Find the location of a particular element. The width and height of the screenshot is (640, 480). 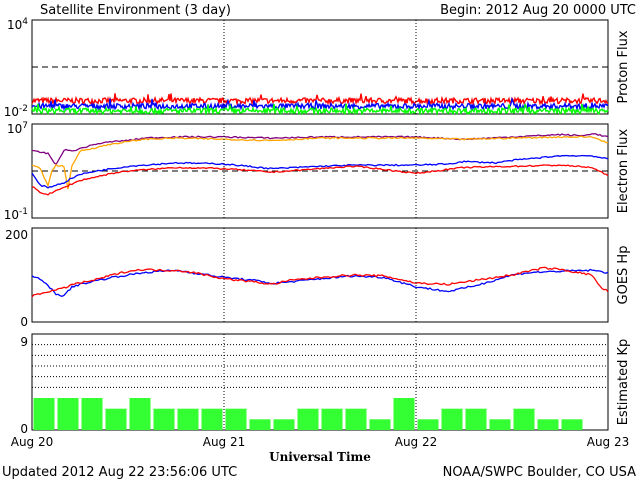

electron-series-purple is located at coordinates (320, 149).